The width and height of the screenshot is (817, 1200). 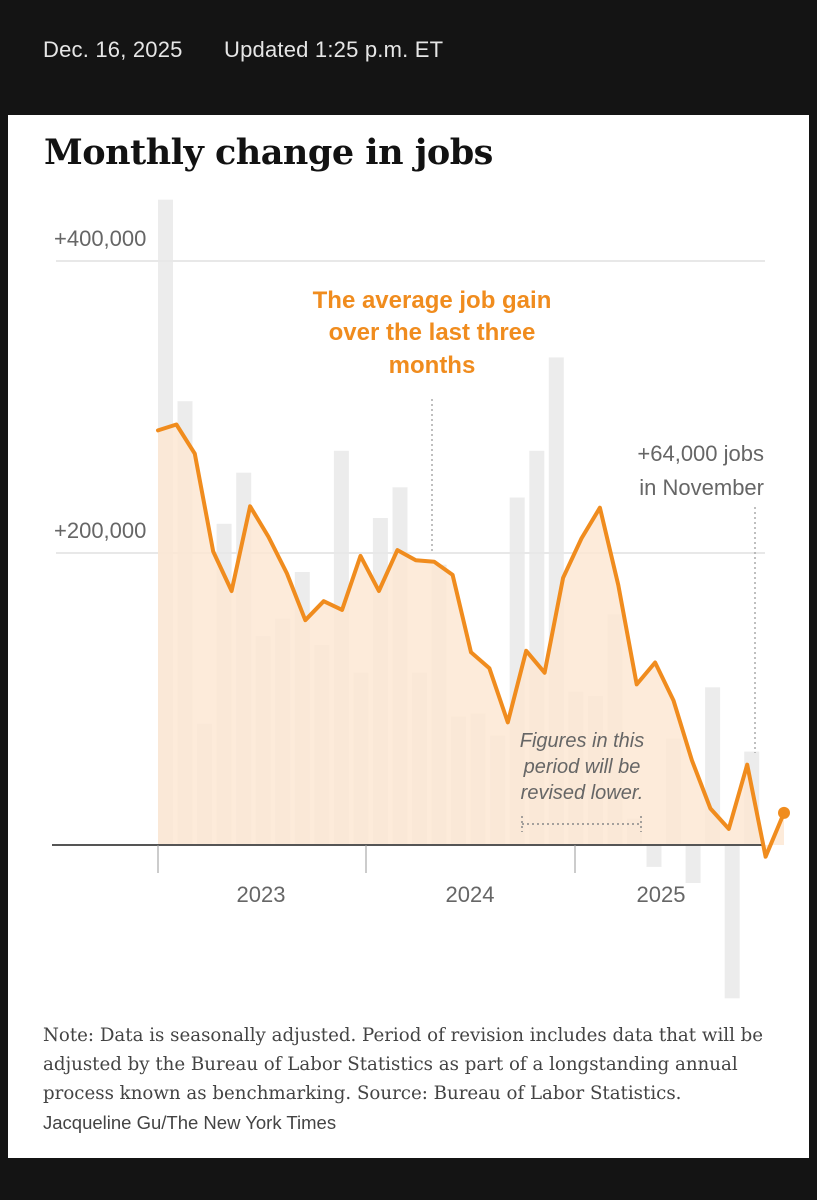 I want to click on revision-annotation-line-1: Figures in this, so click(x=582, y=741).